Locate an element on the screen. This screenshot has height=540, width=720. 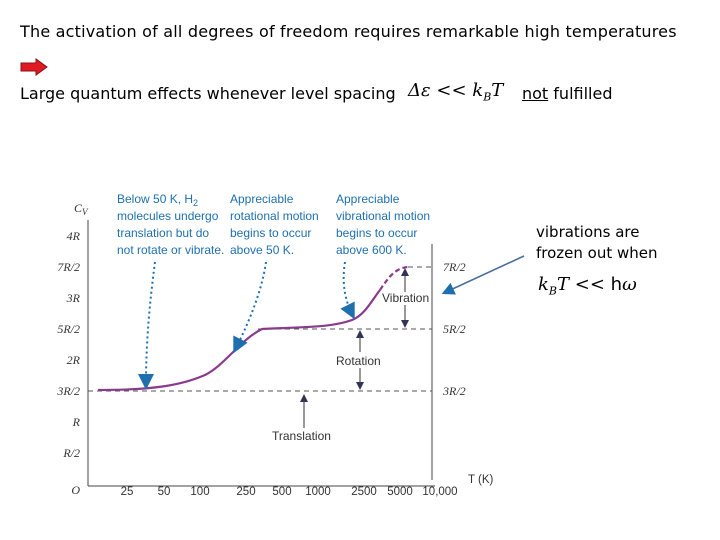
formula2-omega: ω is located at coordinates (629, 284).